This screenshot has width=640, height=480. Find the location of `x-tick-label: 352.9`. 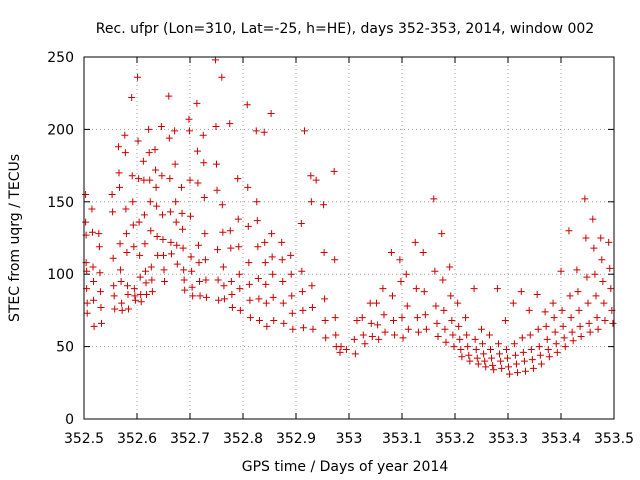

x-tick-label: 352.9 is located at coordinates (296, 439).